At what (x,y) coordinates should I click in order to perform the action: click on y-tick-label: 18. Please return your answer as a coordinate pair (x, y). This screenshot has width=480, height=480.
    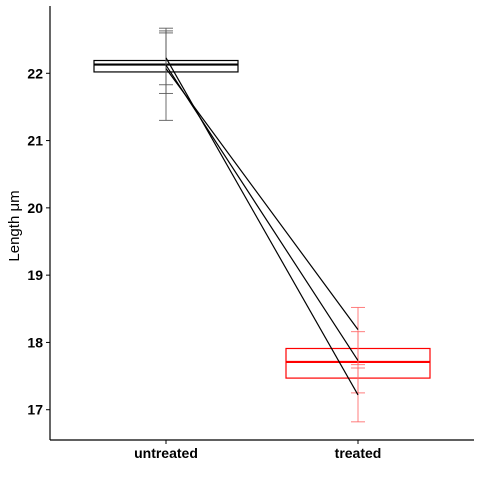
    Looking at the image, I should click on (35, 342).